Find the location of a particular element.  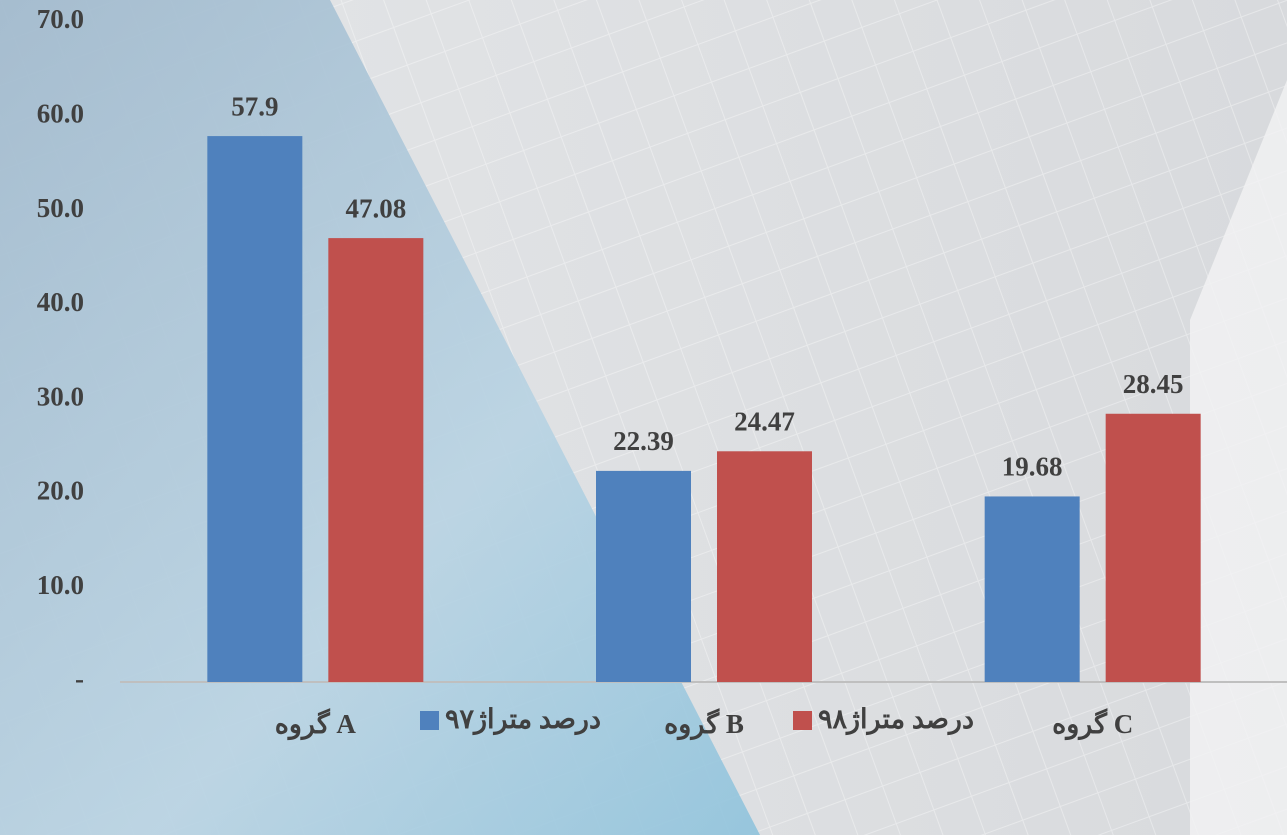

x-tick-label: گروه C is located at coordinates (1092, 724).